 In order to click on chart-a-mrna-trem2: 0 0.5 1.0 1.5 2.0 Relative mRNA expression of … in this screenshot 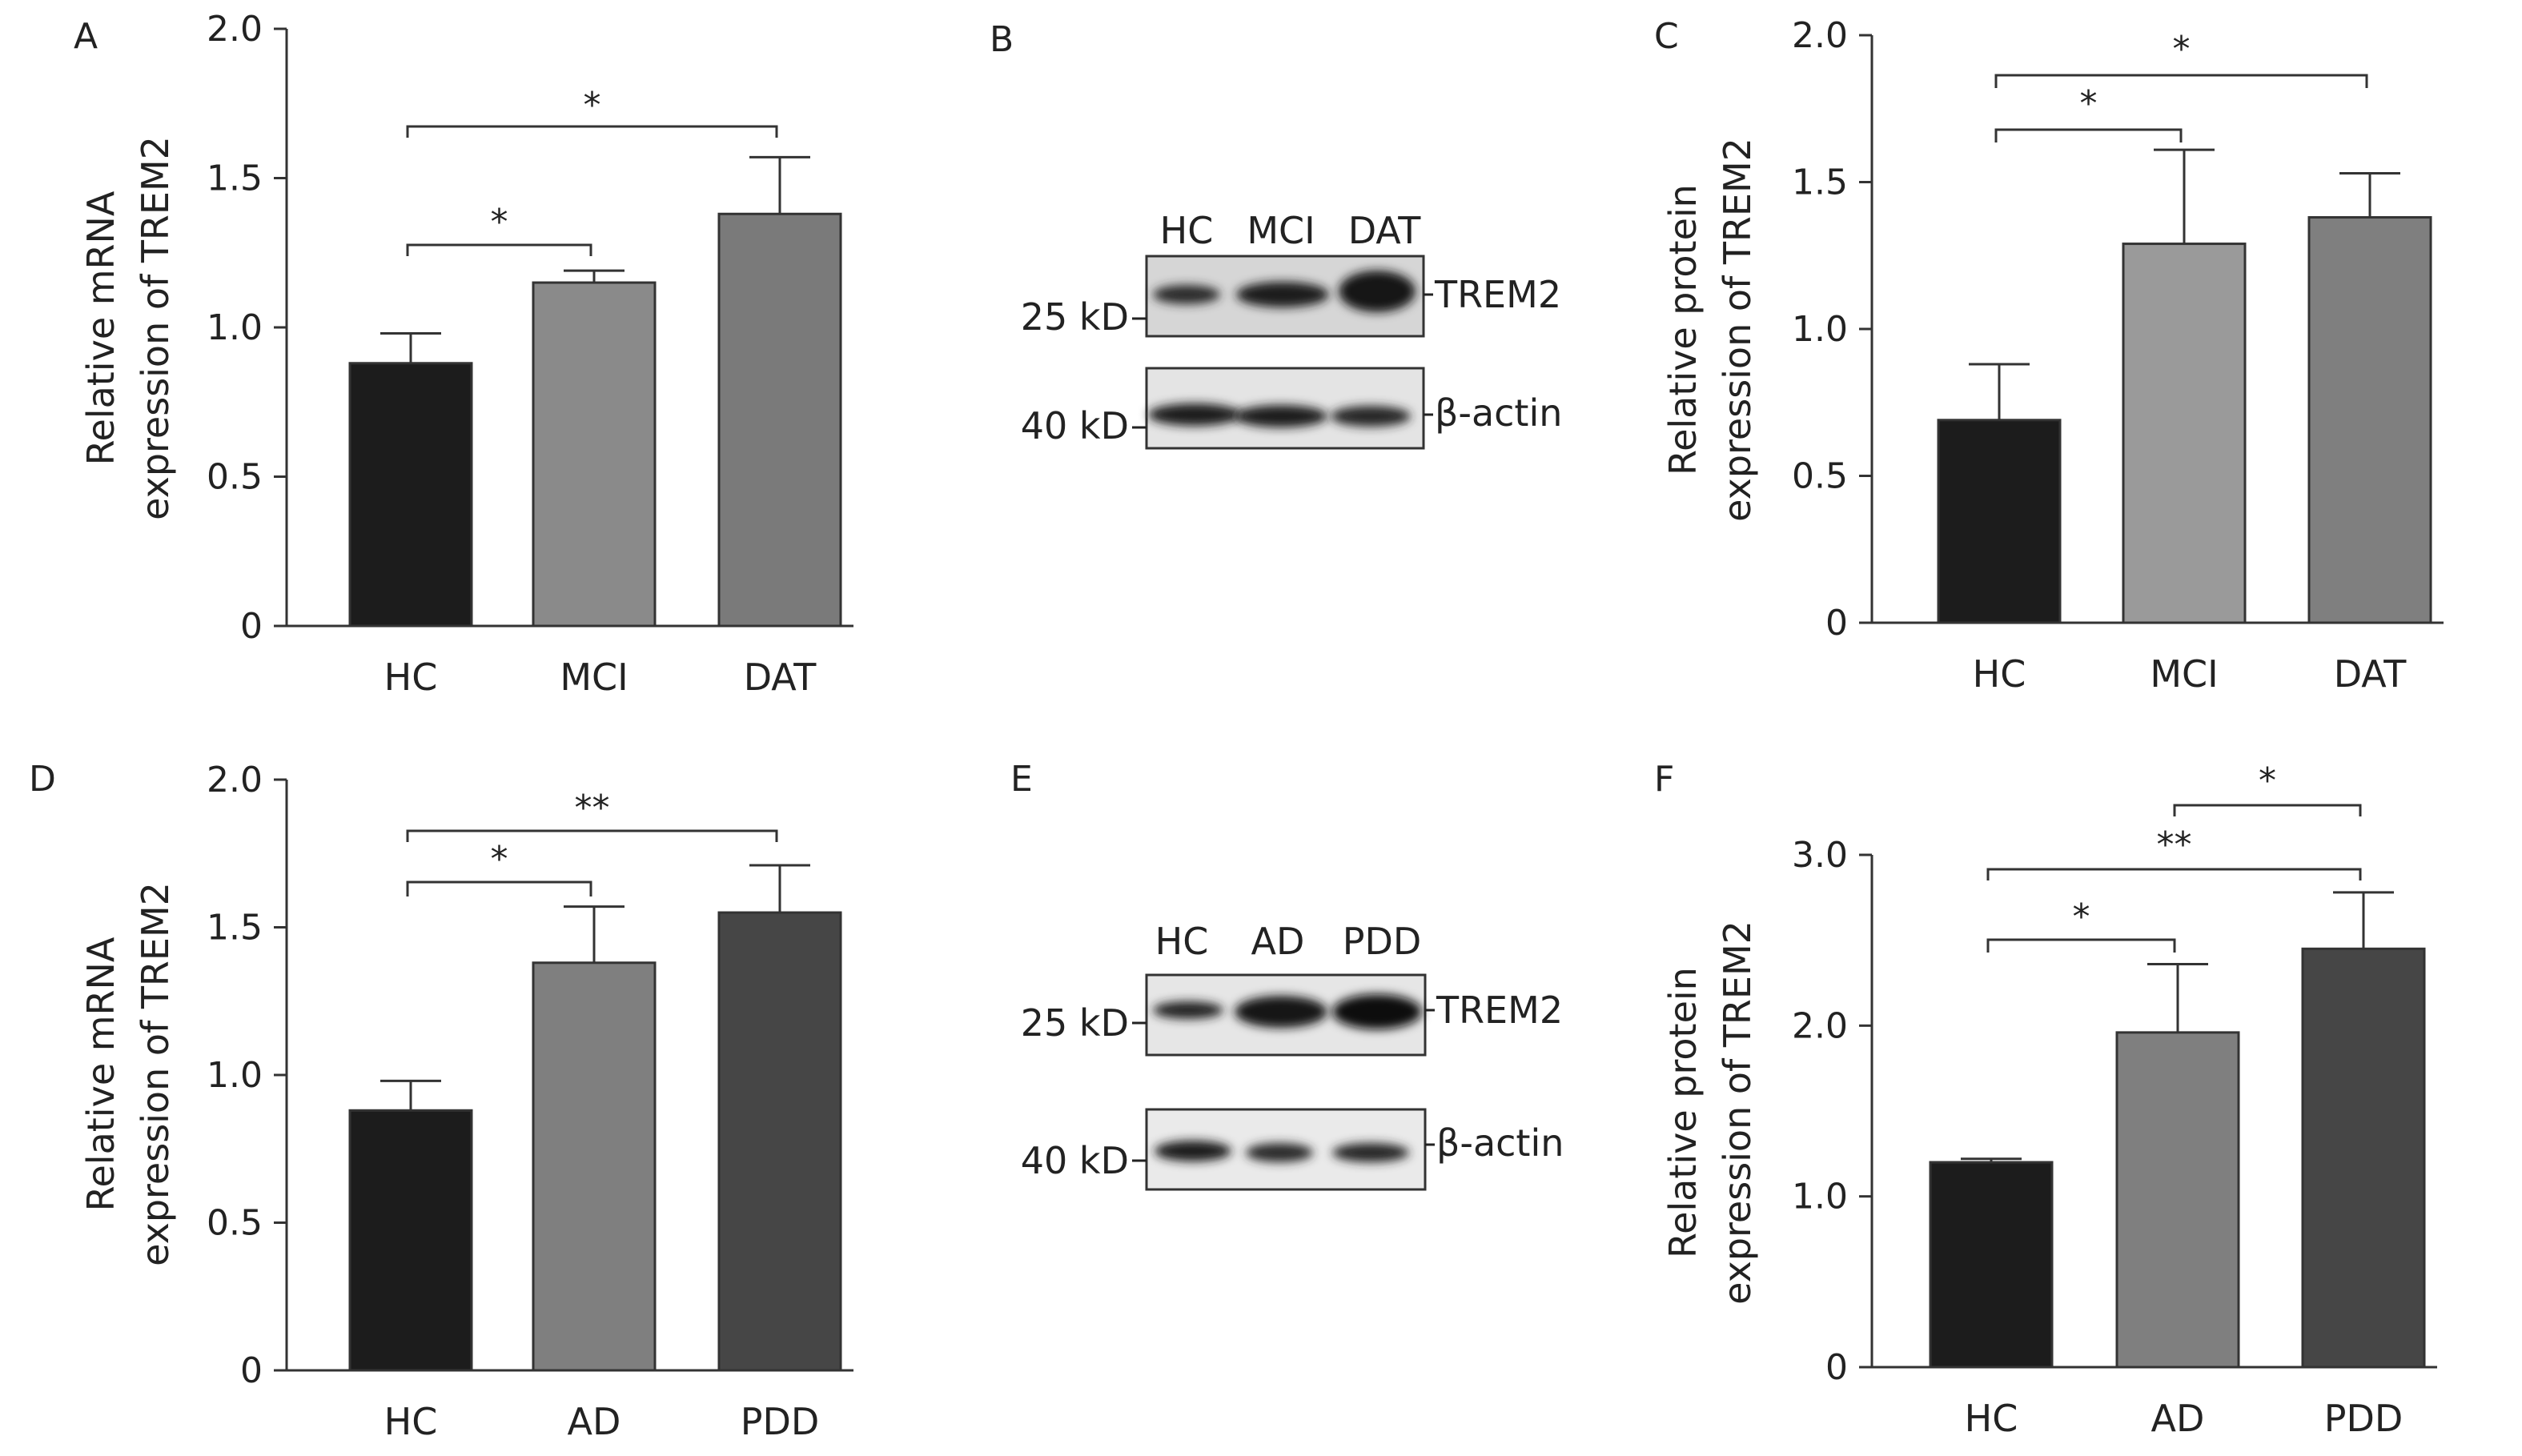, I will do `click(466, 354)`.